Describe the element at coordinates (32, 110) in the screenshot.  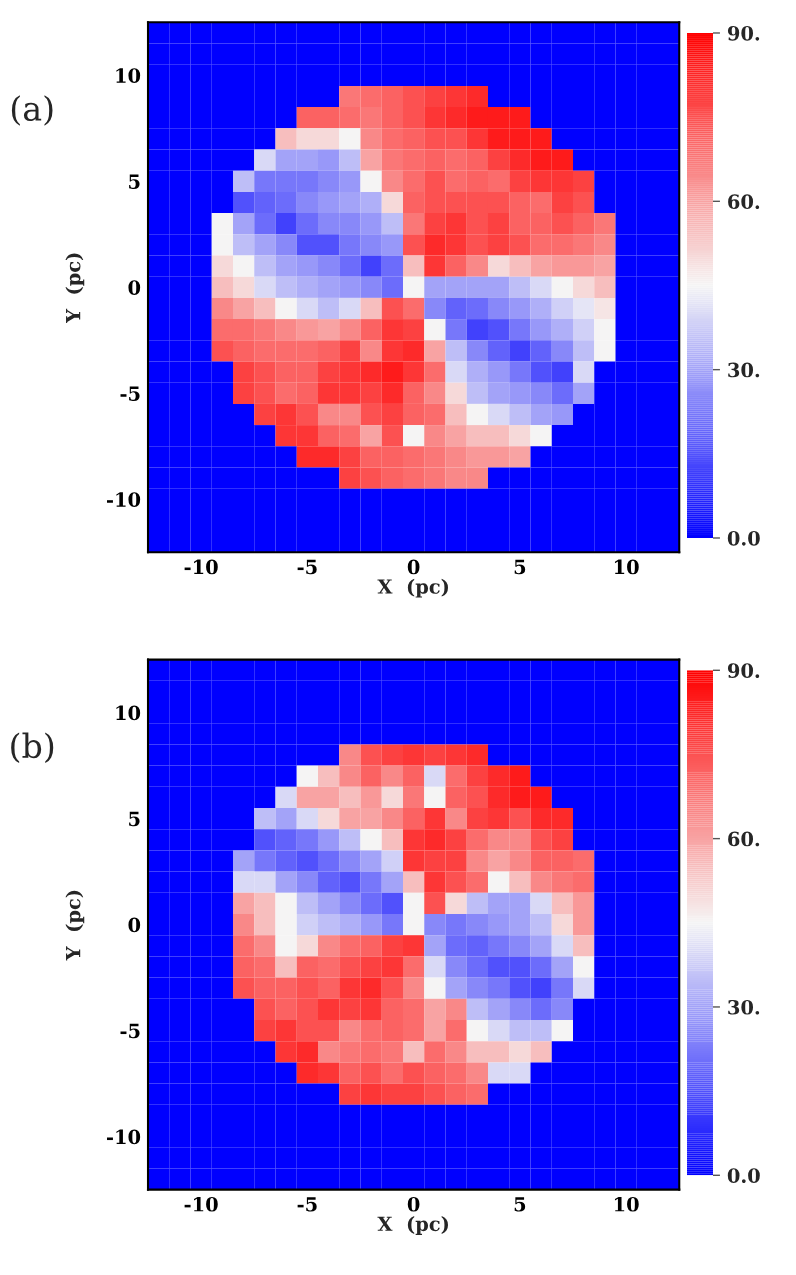
I see `text: (a)` at that location.